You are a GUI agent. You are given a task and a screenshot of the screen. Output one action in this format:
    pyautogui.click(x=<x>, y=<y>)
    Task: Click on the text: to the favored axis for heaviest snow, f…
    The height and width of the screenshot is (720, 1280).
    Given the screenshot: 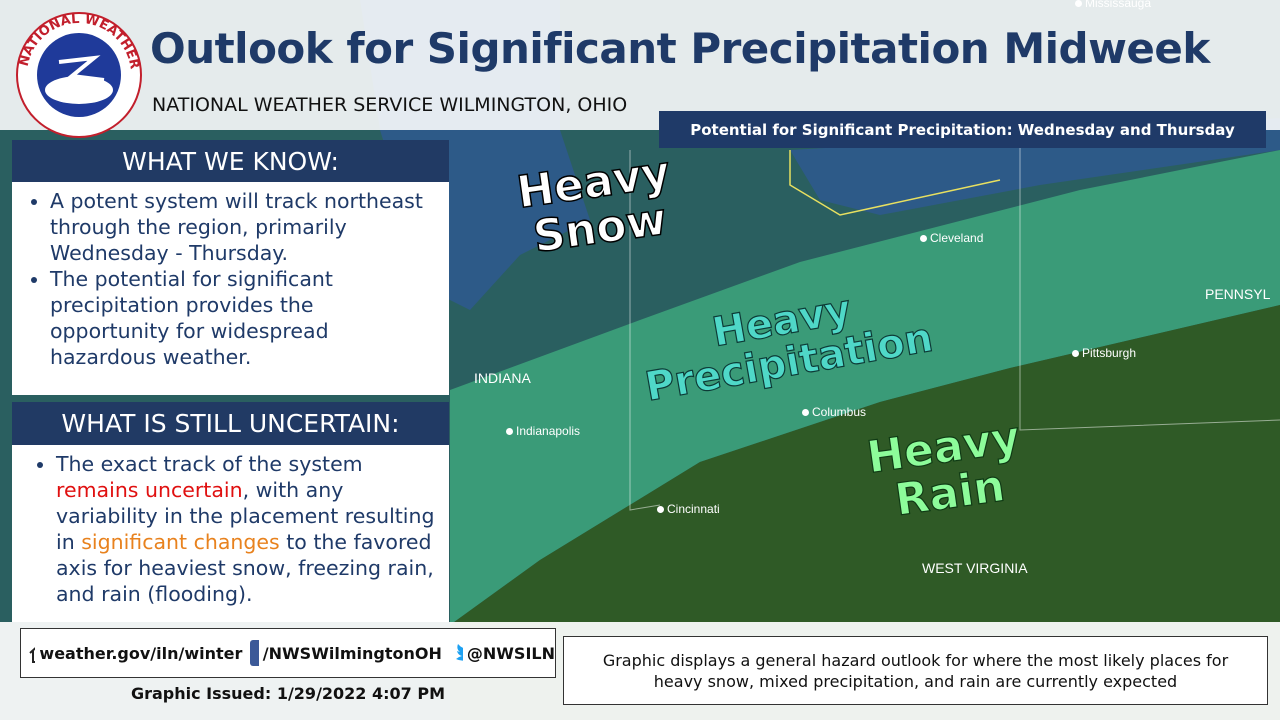 What is the action you would take?
    pyautogui.click(x=245, y=568)
    